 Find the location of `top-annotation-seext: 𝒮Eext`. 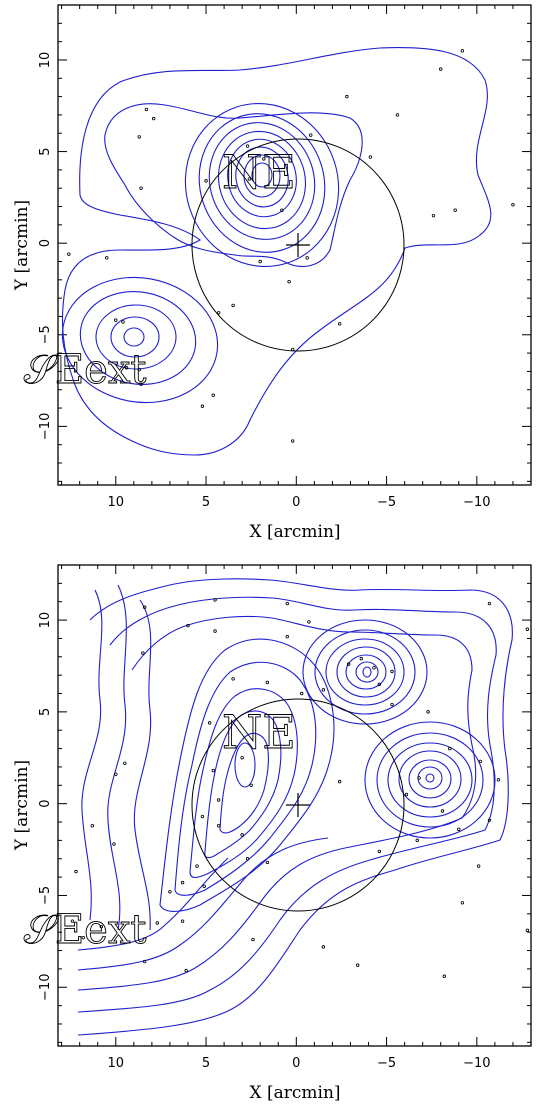

top-annotation-seext: 𝒮Eext is located at coordinates (85, 370).